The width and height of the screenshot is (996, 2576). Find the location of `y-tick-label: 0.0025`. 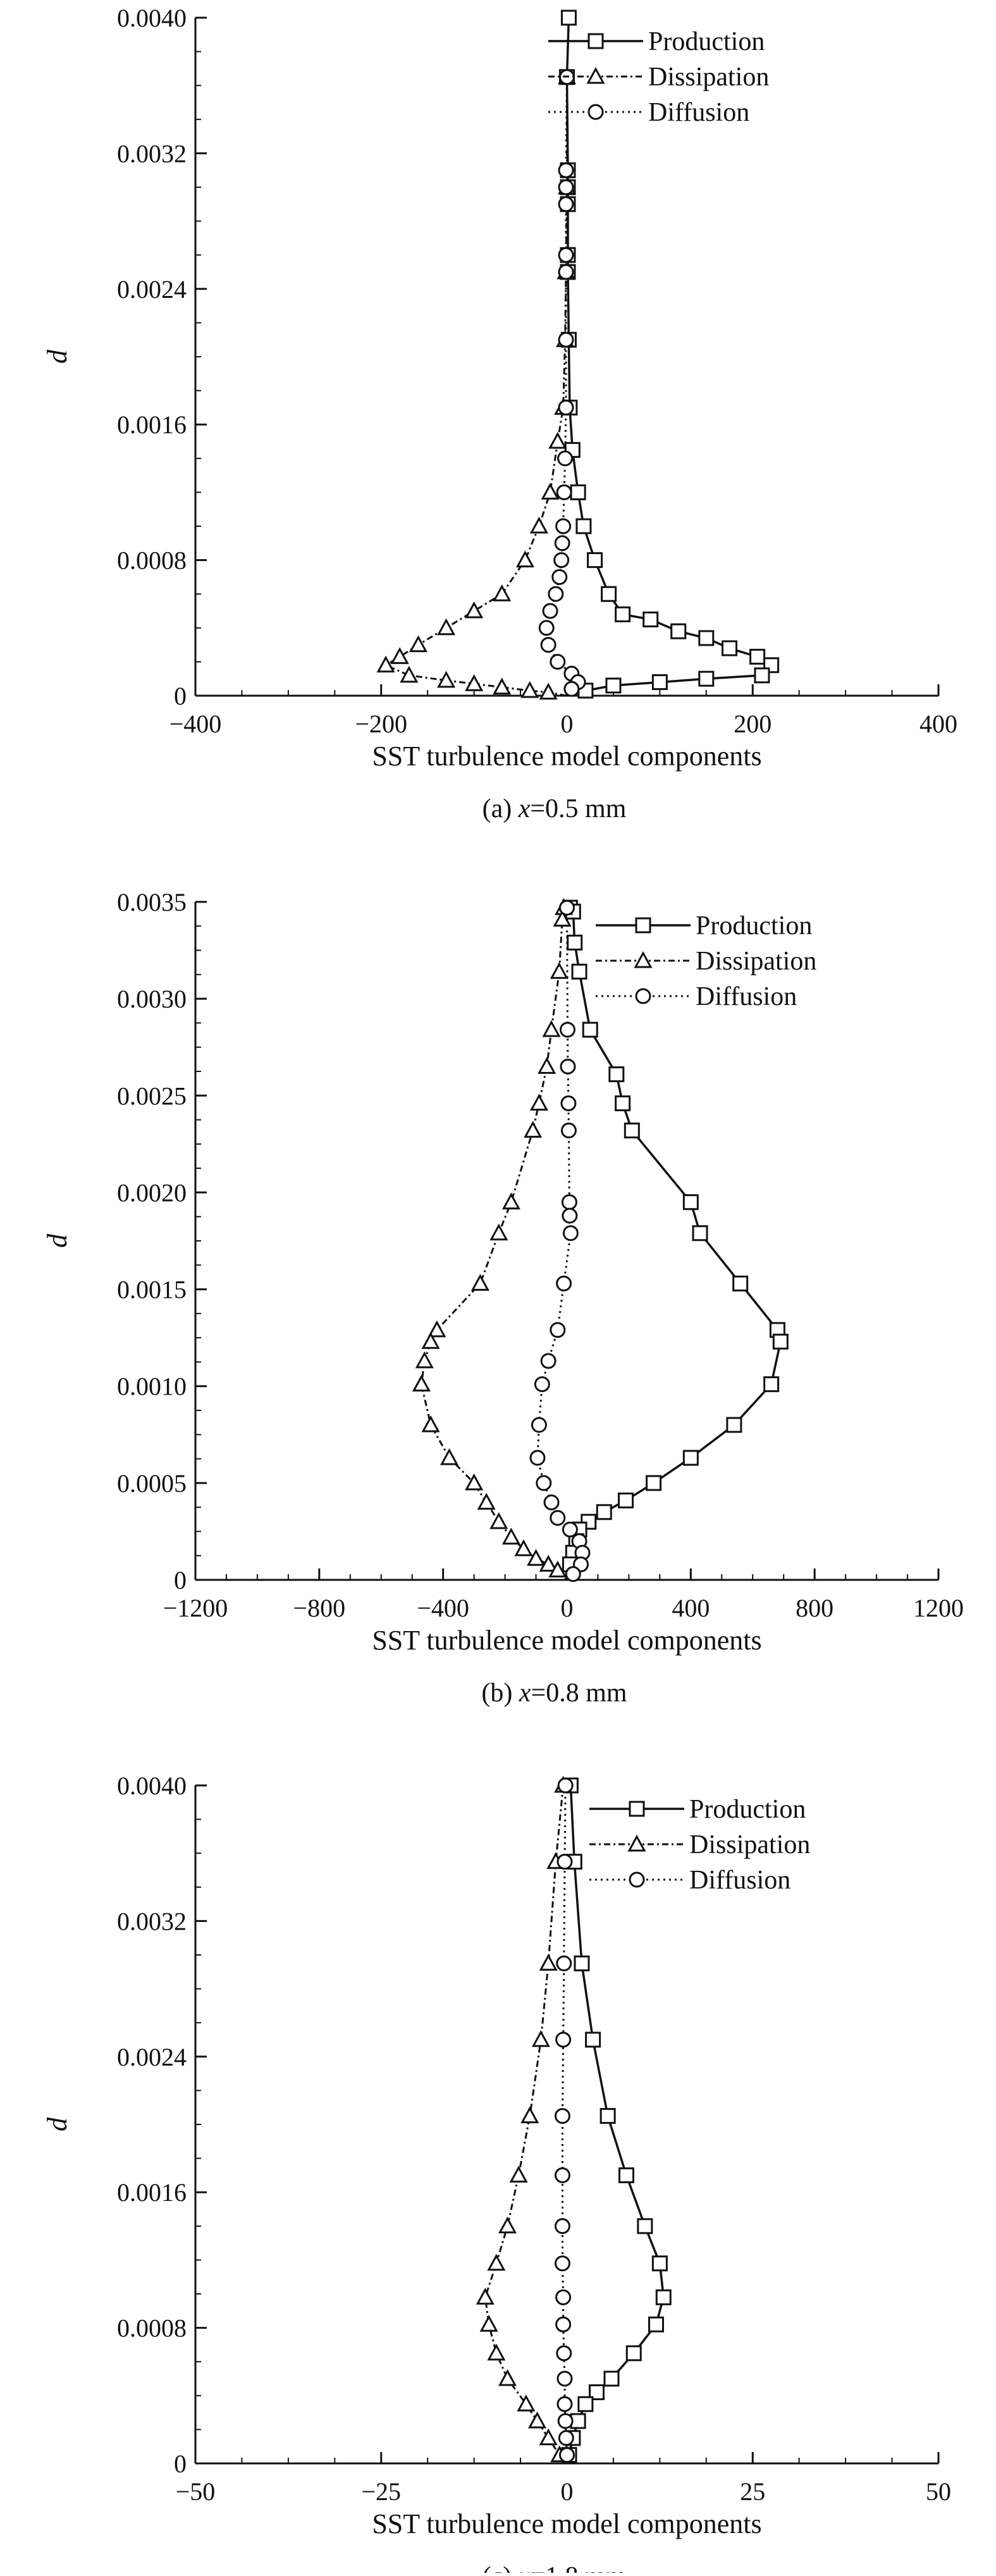

y-tick-label: 0.0025 is located at coordinates (152, 1096).